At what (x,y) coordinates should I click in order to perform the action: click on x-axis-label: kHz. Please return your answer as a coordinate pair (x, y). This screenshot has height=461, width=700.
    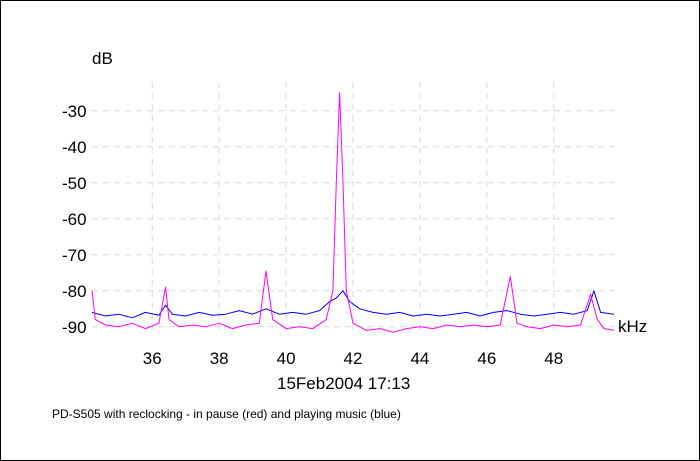
    Looking at the image, I should click on (632, 326).